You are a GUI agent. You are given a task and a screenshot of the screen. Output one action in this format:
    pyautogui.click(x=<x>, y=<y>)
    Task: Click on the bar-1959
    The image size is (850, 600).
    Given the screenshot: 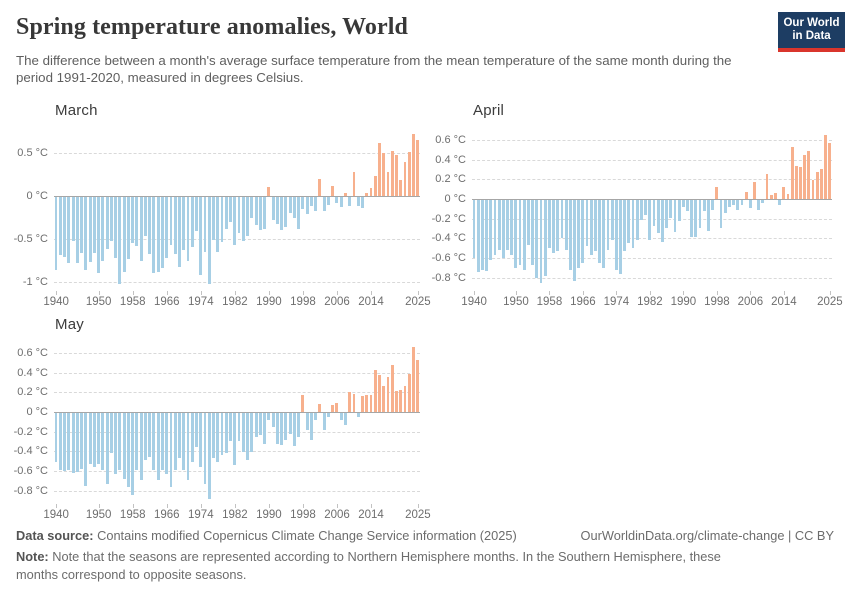 What is the action you would take?
    pyautogui.click(x=137, y=441)
    